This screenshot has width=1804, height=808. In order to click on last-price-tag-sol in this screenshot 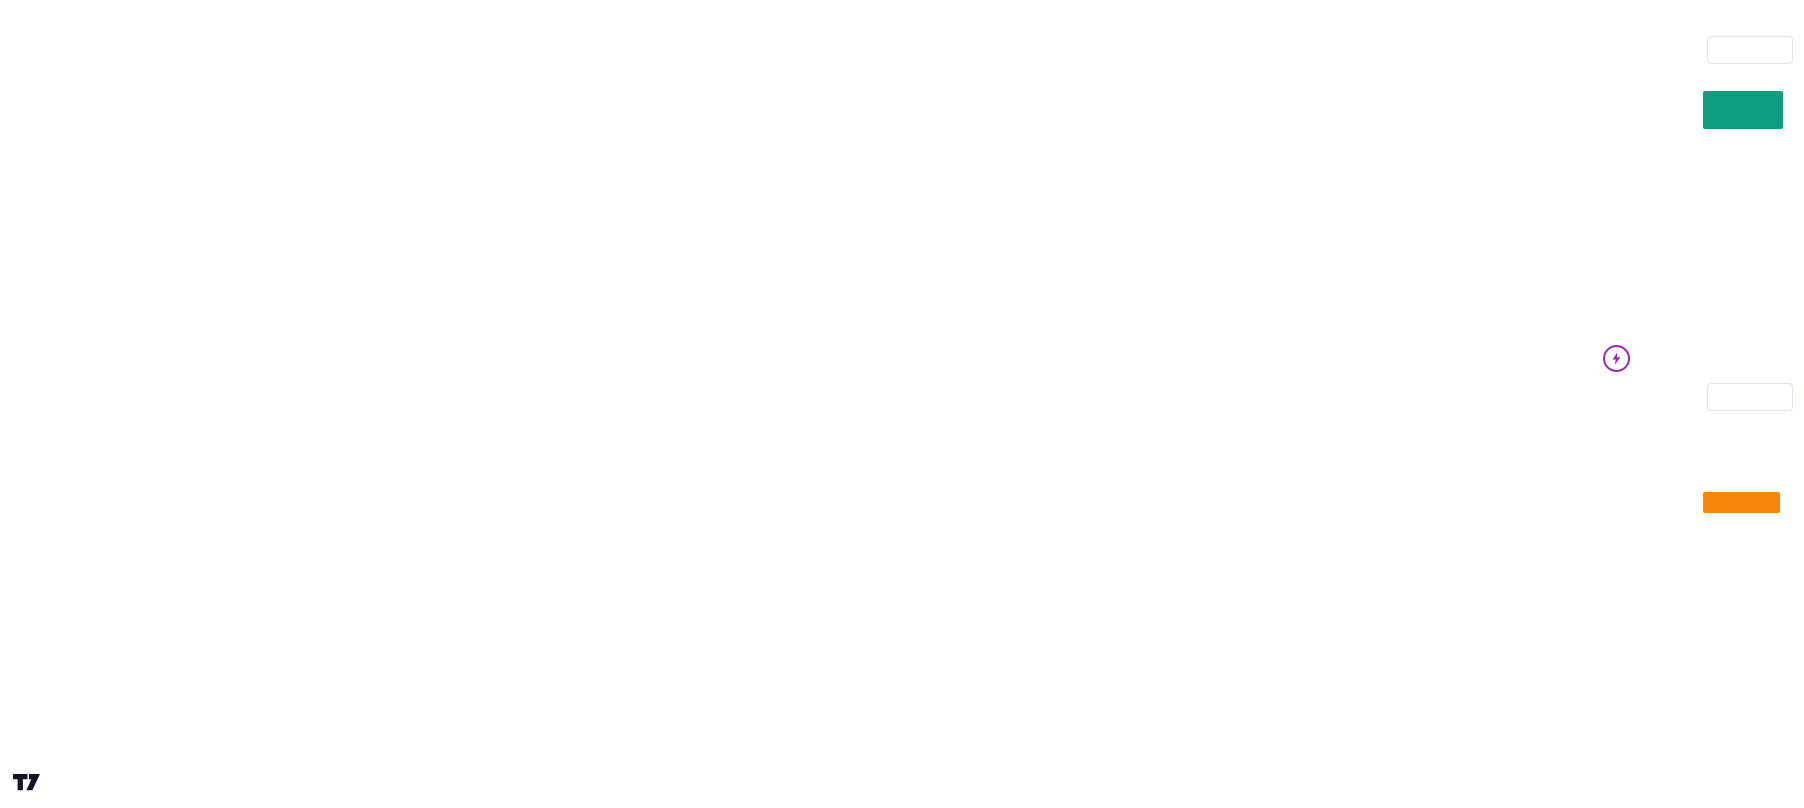, I will do `click(1743, 110)`.